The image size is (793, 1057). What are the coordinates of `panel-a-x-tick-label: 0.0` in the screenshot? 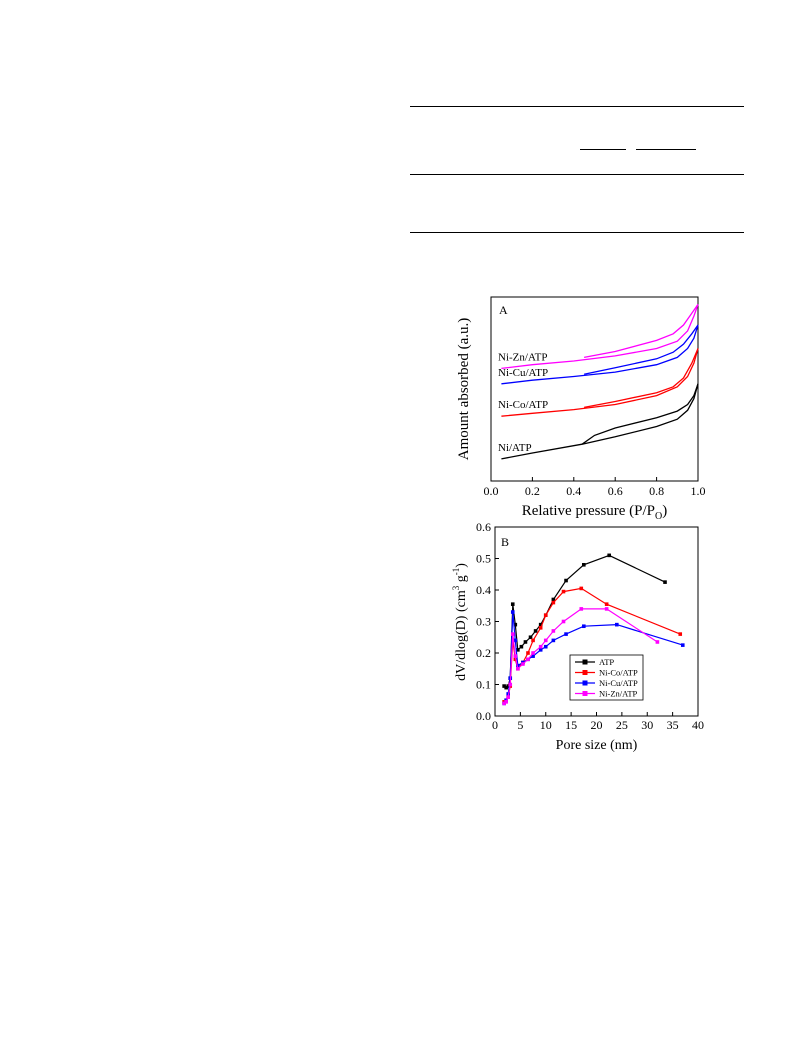 It's located at (491, 491).